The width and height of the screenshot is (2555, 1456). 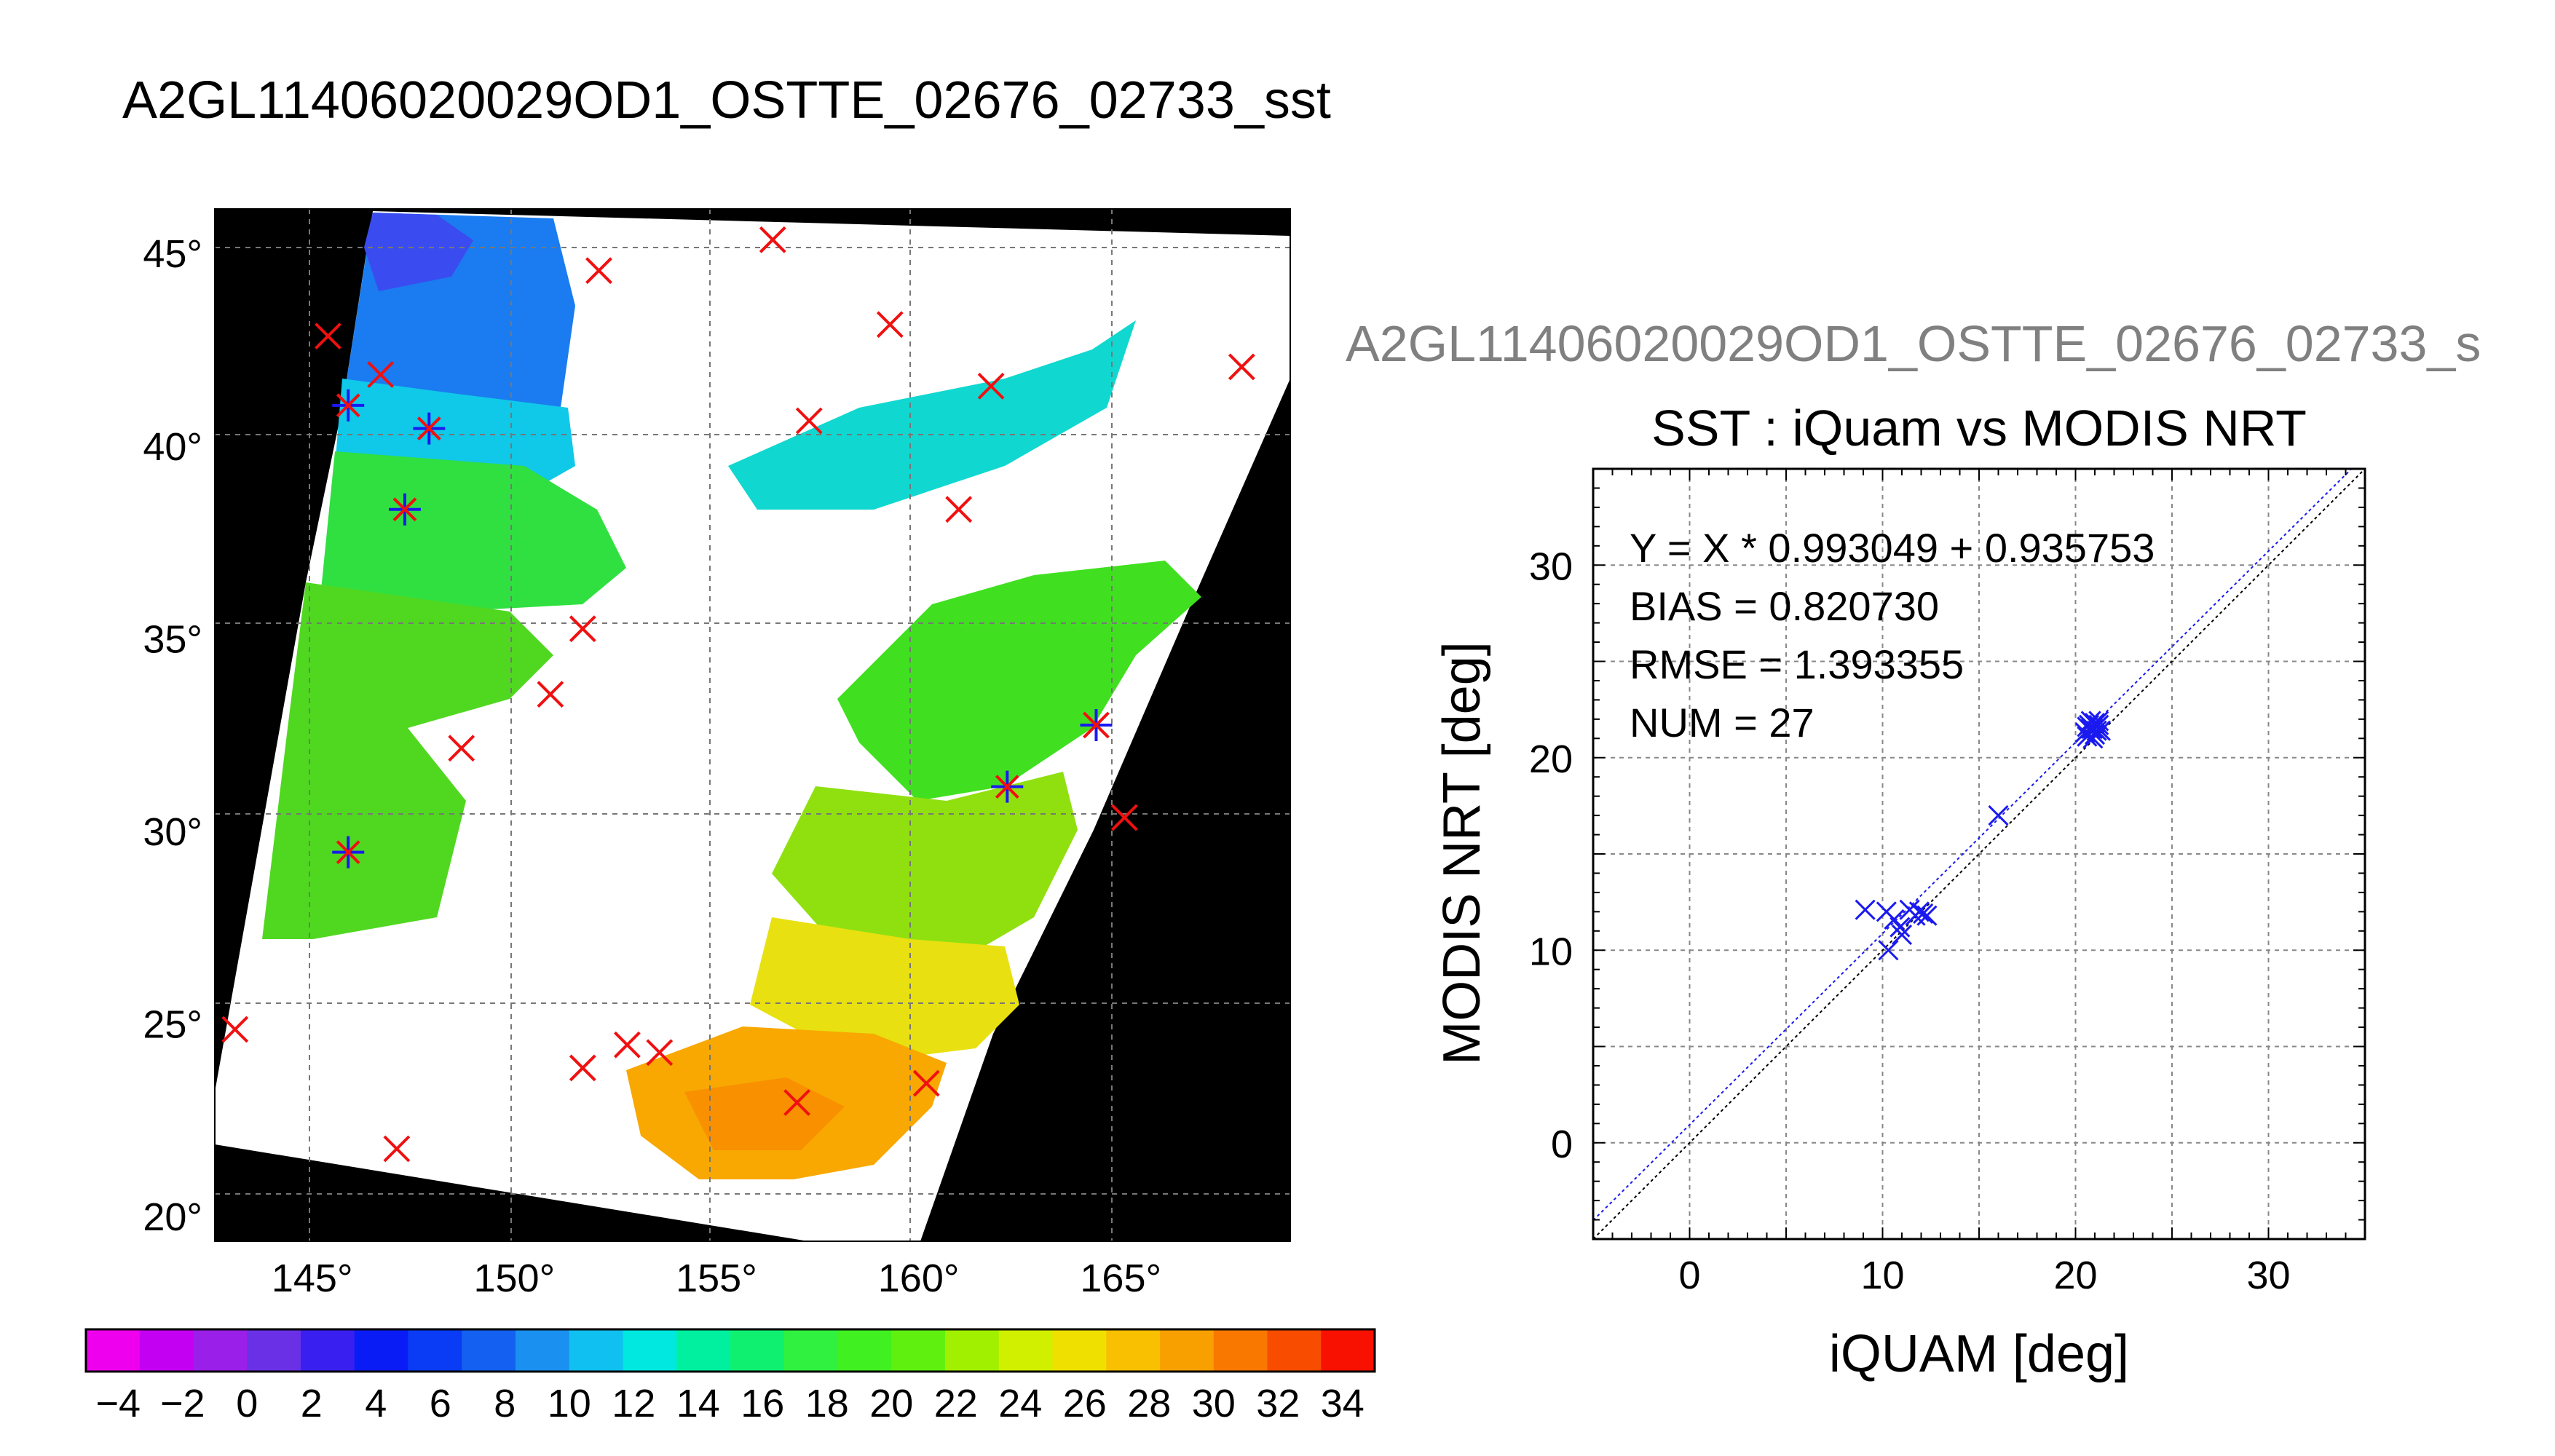 What do you see at coordinates (440, 1403) in the screenshot?
I see `colorbar-tick-label: 6` at bounding box center [440, 1403].